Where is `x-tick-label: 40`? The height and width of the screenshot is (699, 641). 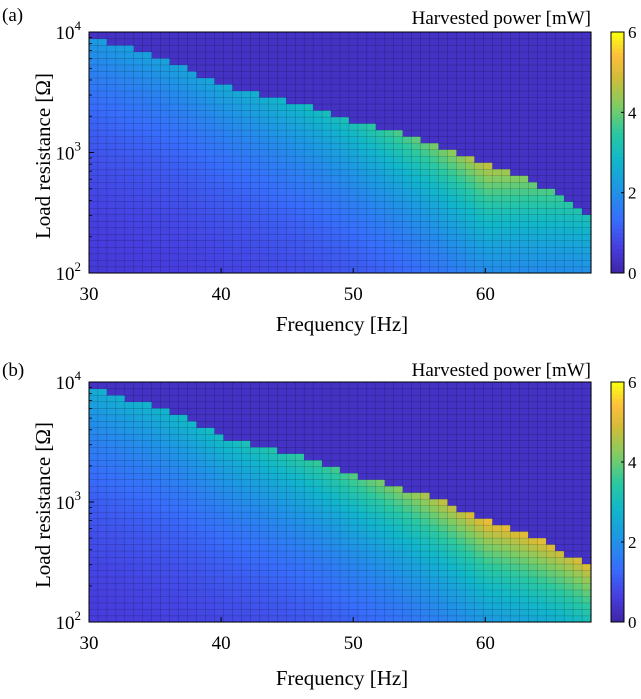
x-tick-label: 40 is located at coordinates (221, 294).